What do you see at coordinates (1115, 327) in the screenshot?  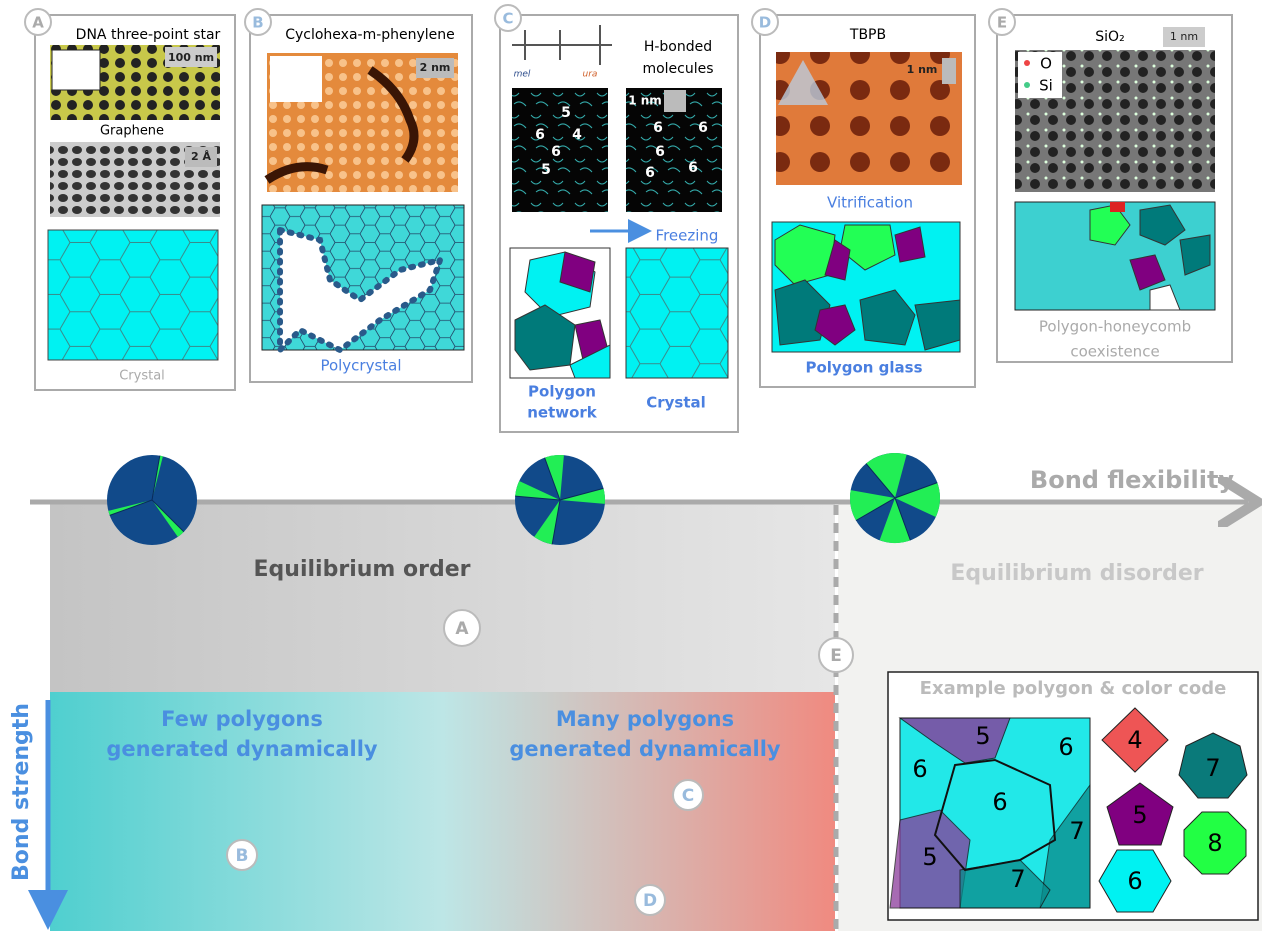 I see `panel-caption: Polygon-honeycomb` at bounding box center [1115, 327].